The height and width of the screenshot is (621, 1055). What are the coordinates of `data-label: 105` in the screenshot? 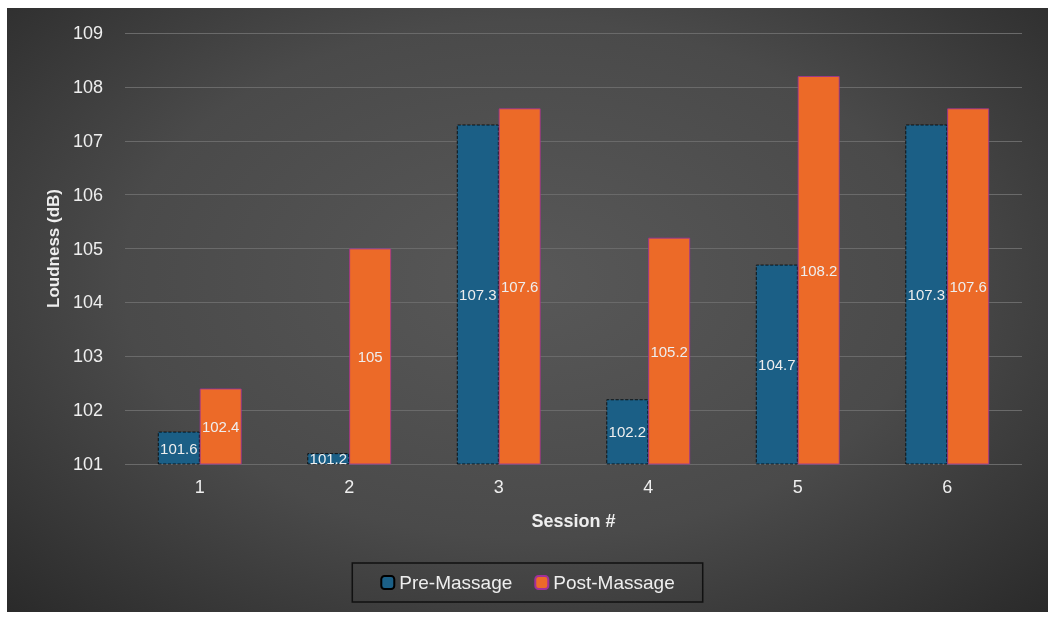 It's located at (370, 356).